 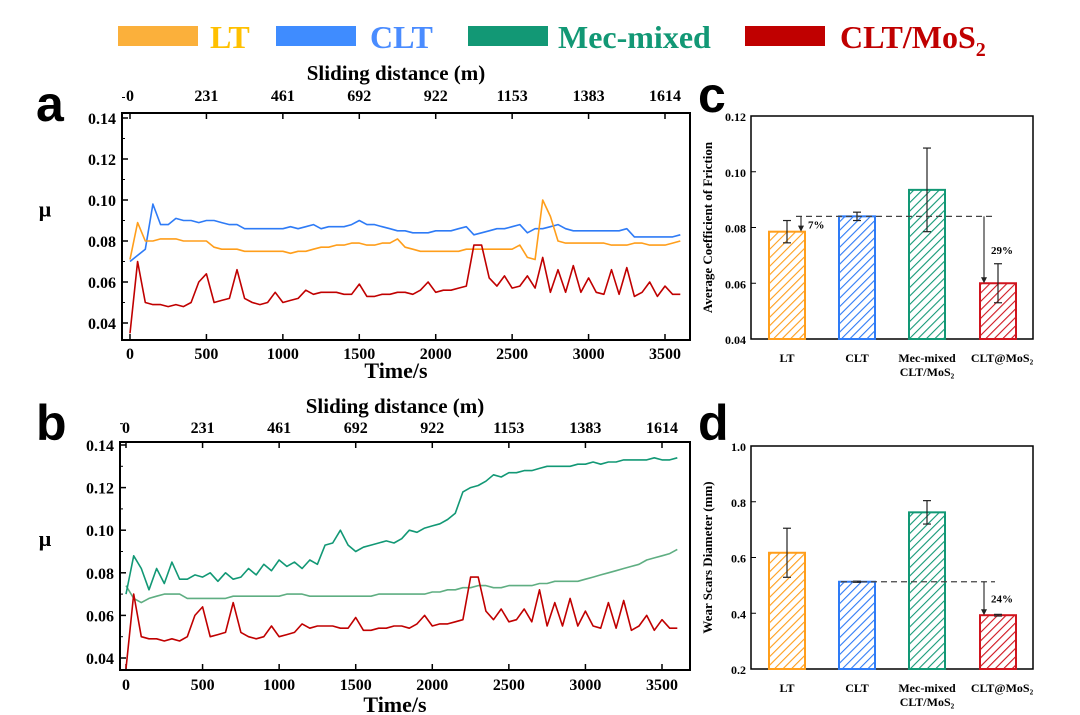 I want to click on x-tick-label: 2500, so click(x=512, y=354).